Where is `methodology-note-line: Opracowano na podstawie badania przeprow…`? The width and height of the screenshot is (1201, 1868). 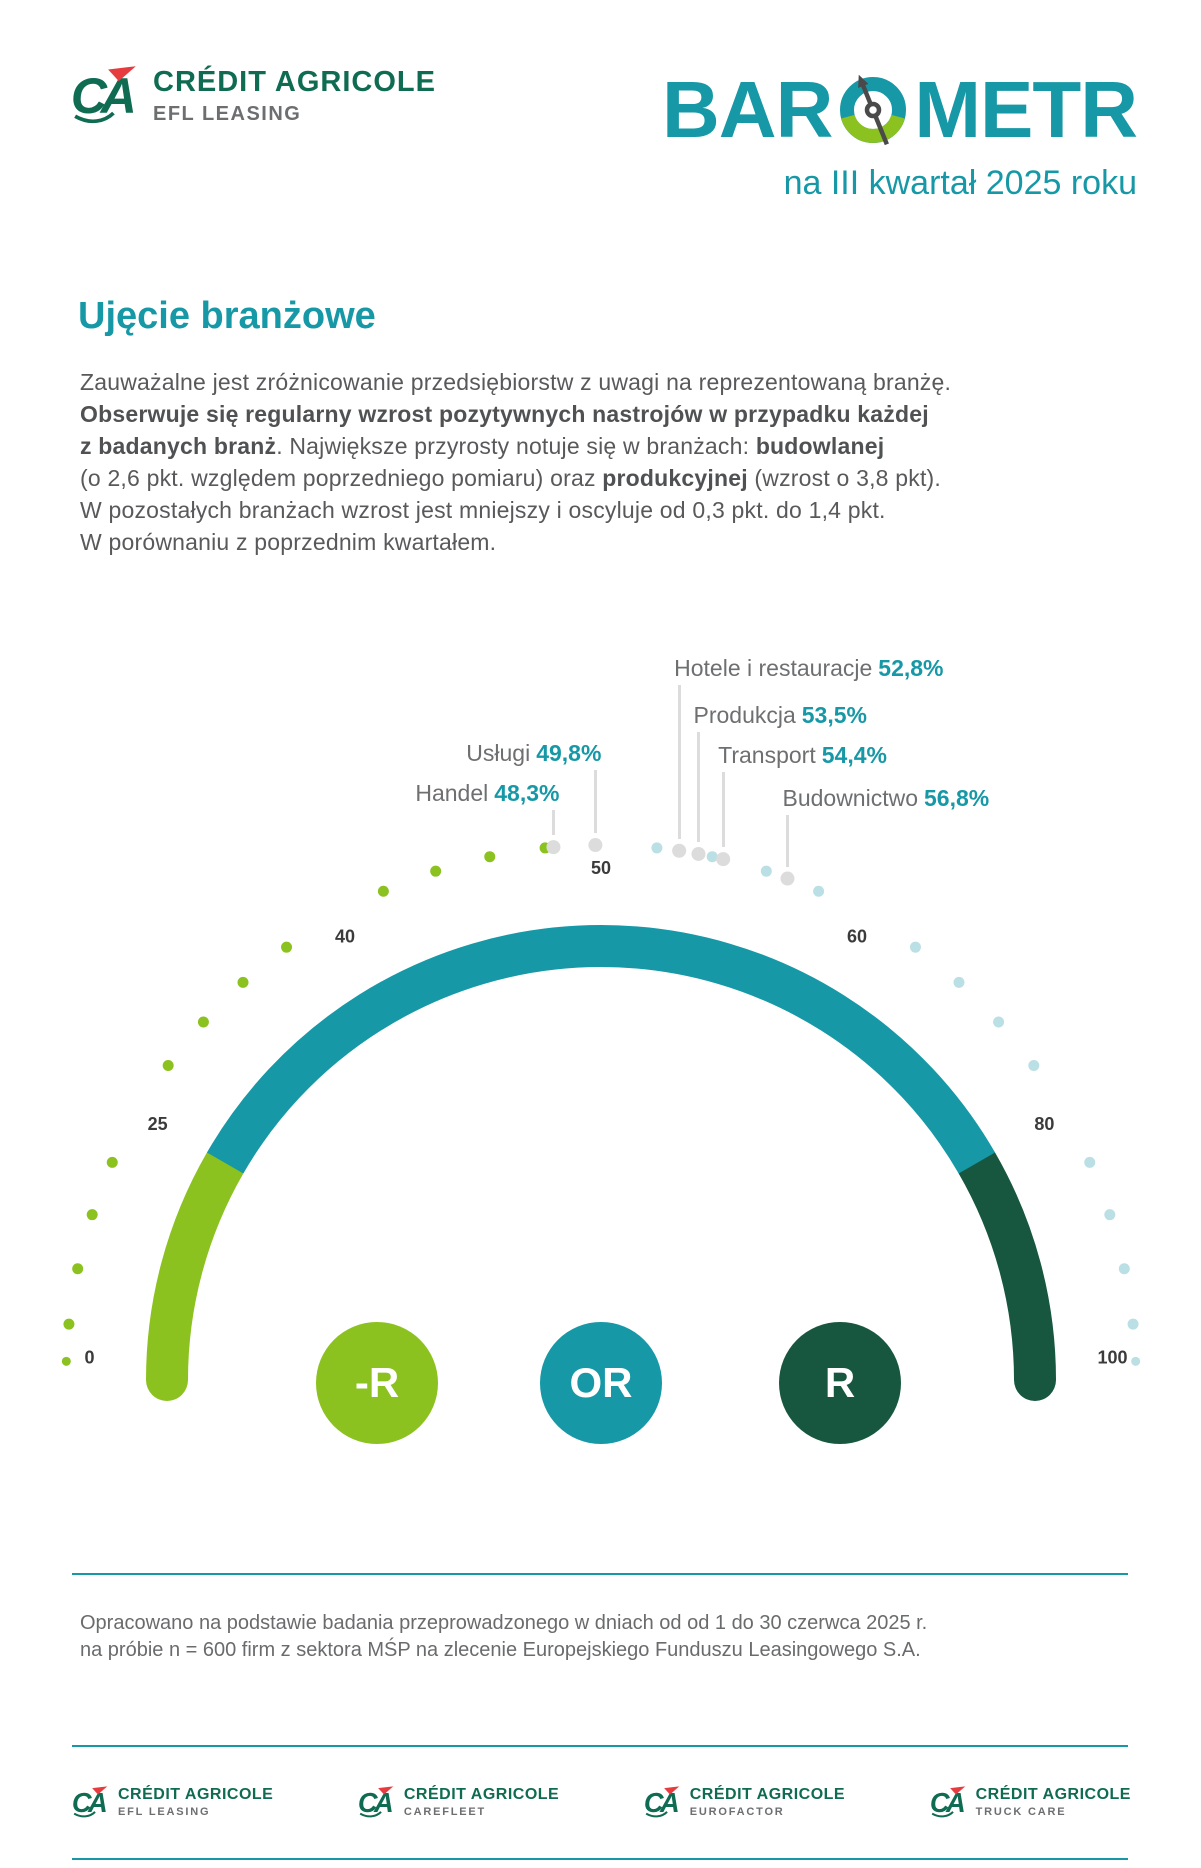
methodology-note-line: Opracowano na podstawie badania przeprow… is located at coordinates (504, 1623).